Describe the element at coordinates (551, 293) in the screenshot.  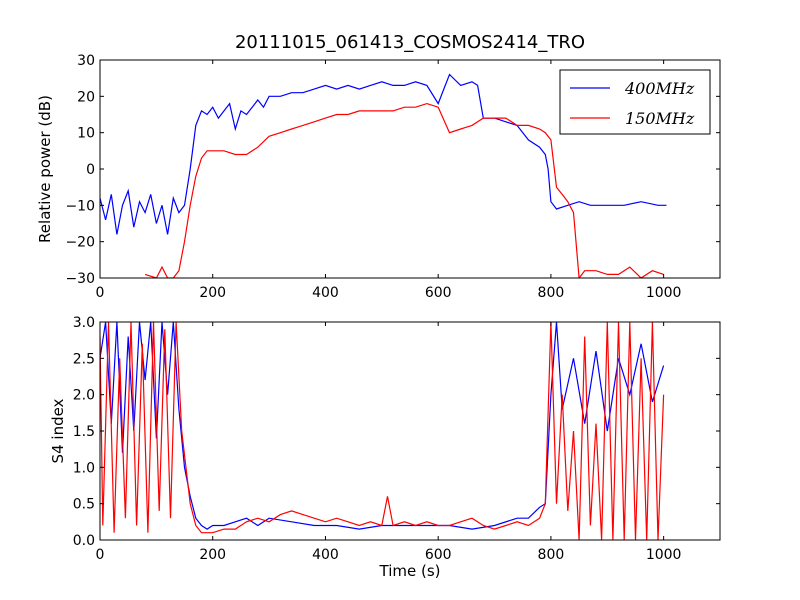
I see `power-x-tick-label: 800` at that location.